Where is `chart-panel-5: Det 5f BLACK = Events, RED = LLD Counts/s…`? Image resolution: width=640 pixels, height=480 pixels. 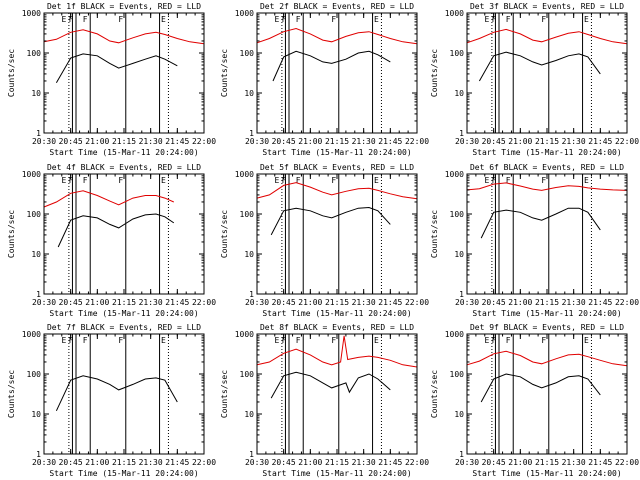
chart-panel-5: Det 5f BLACK = Events, RED = LLD Counts/s… is located at coordinates (324, 240).